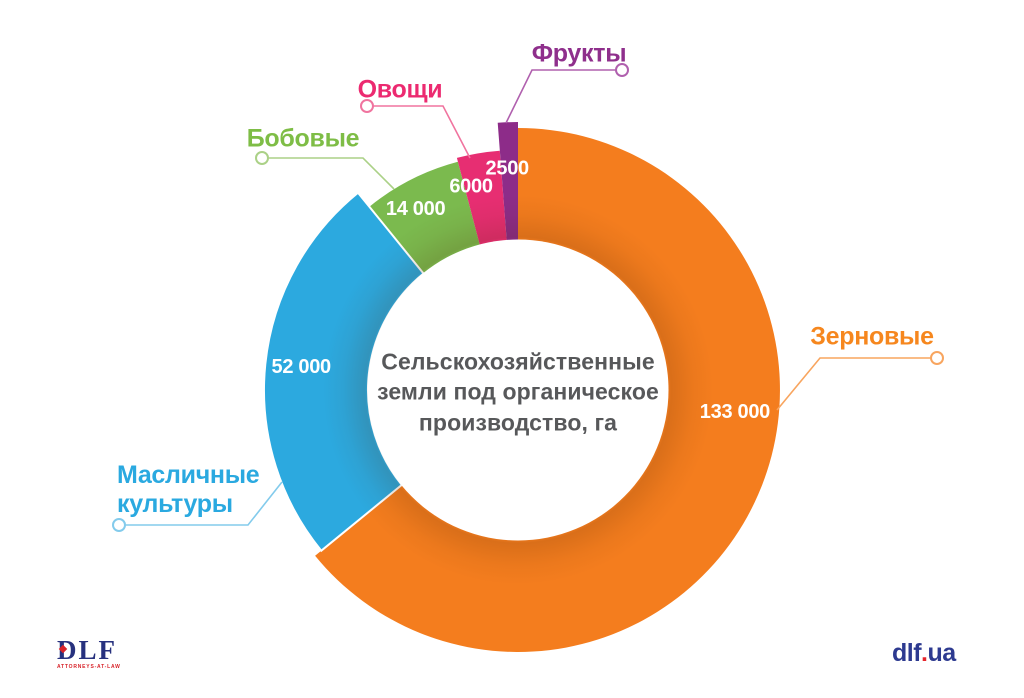 The image size is (1024, 698). I want to click on slice-value-label: 6000, so click(470, 186).